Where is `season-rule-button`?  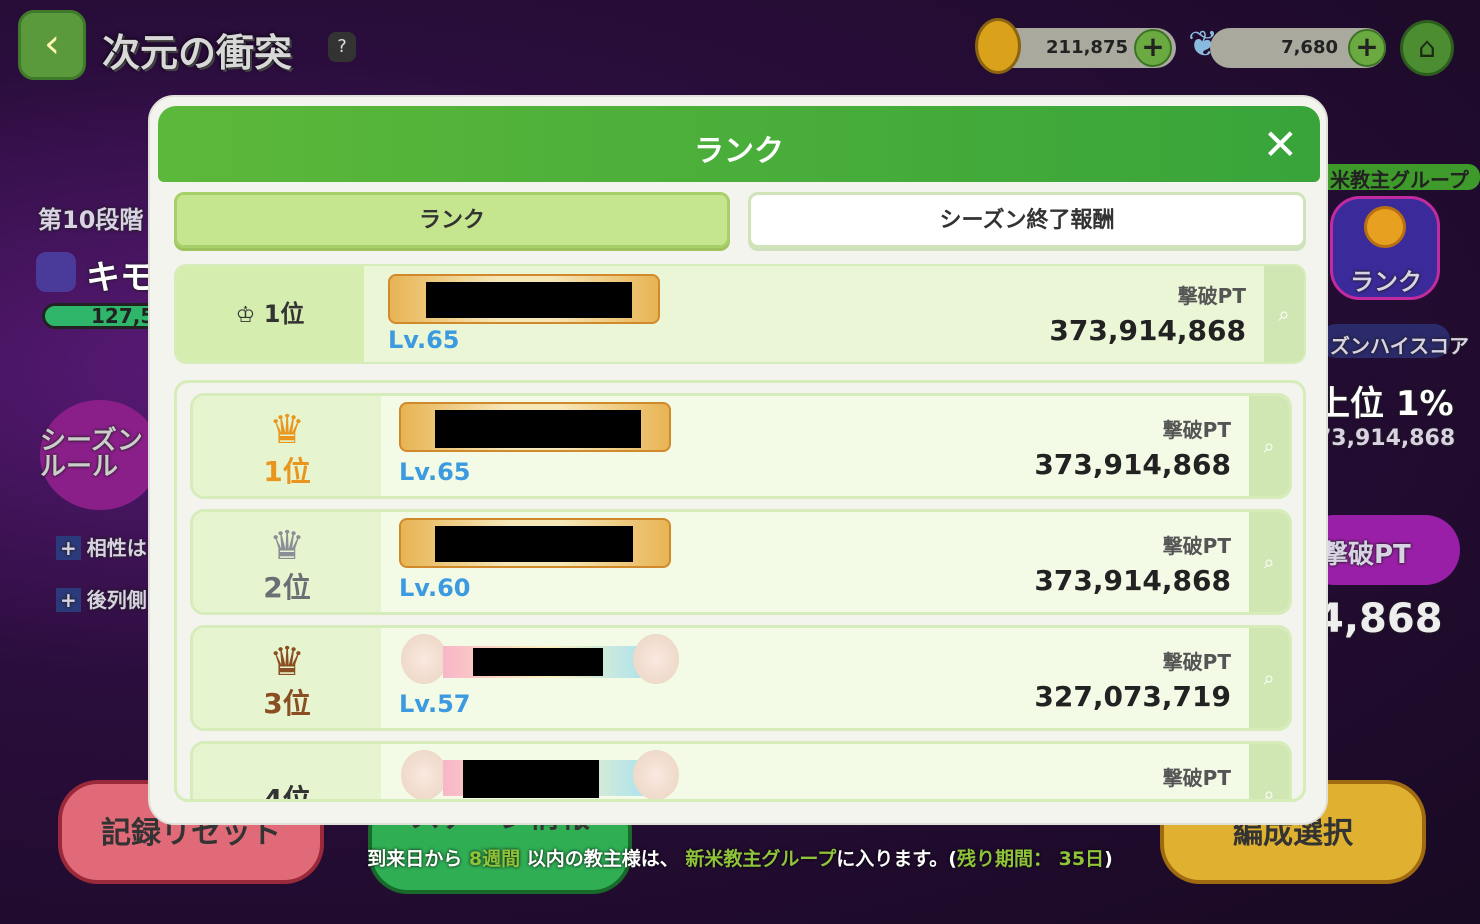 season-rule-button is located at coordinates (100, 455).